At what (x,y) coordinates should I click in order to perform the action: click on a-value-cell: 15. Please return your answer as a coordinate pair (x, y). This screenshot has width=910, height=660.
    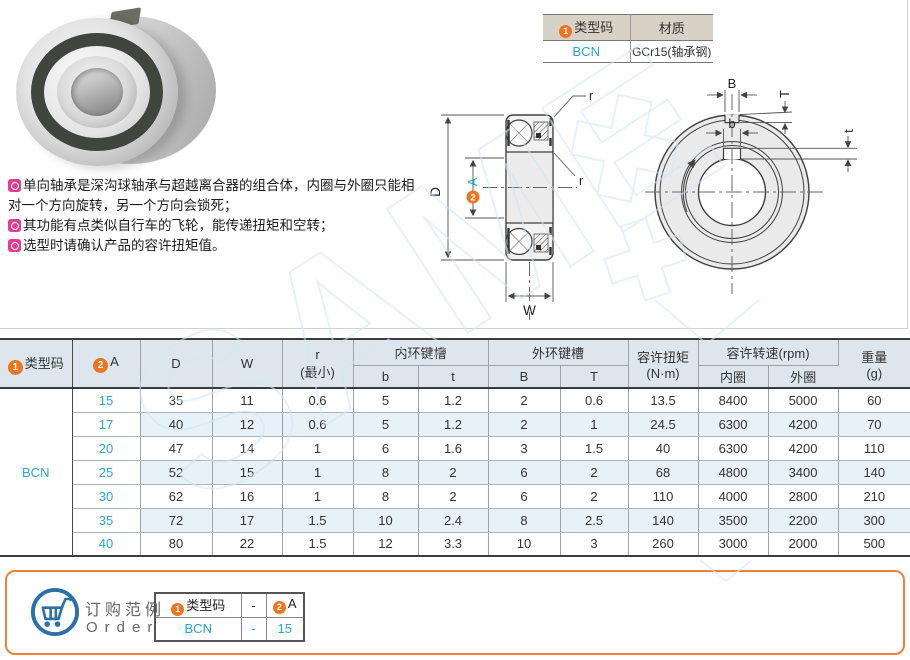
    Looking at the image, I should click on (106, 400).